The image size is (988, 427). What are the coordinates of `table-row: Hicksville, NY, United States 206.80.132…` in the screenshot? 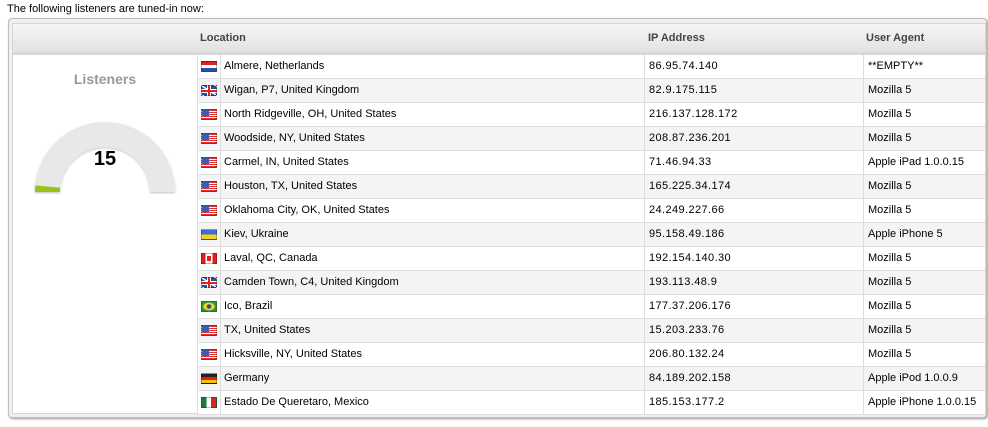 It's located at (591, 355).